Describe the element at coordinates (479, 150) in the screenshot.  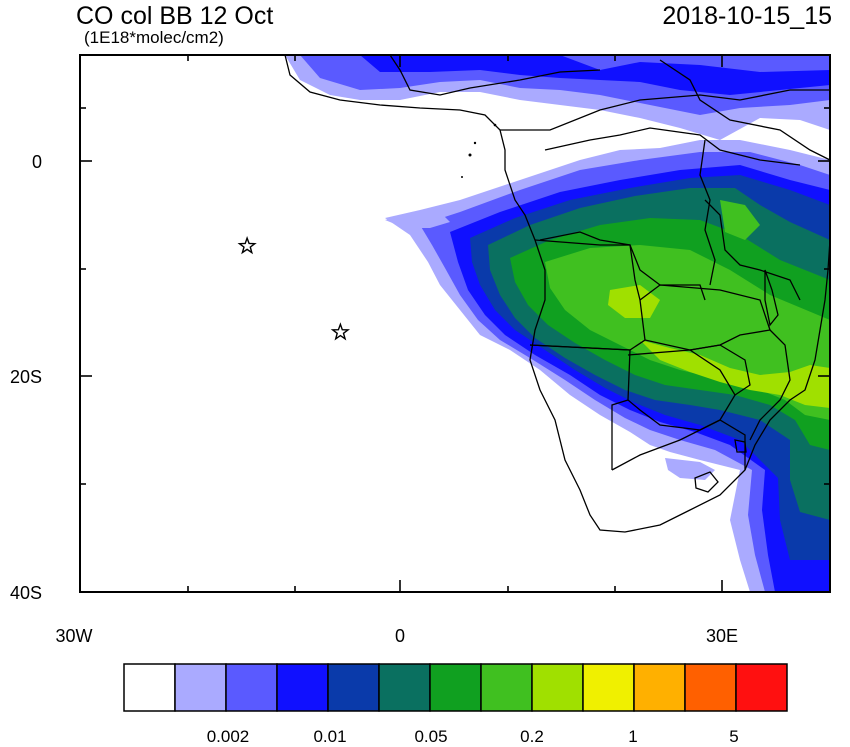
I see `islands` at that location.